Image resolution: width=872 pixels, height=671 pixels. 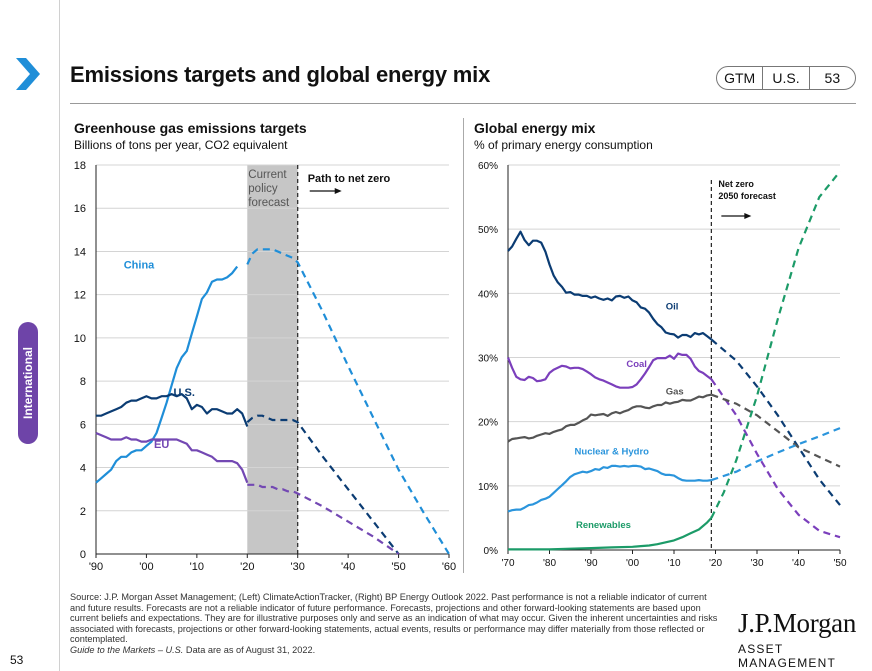 I want to click on series-forecast-oil, so click(x=775, y=422).